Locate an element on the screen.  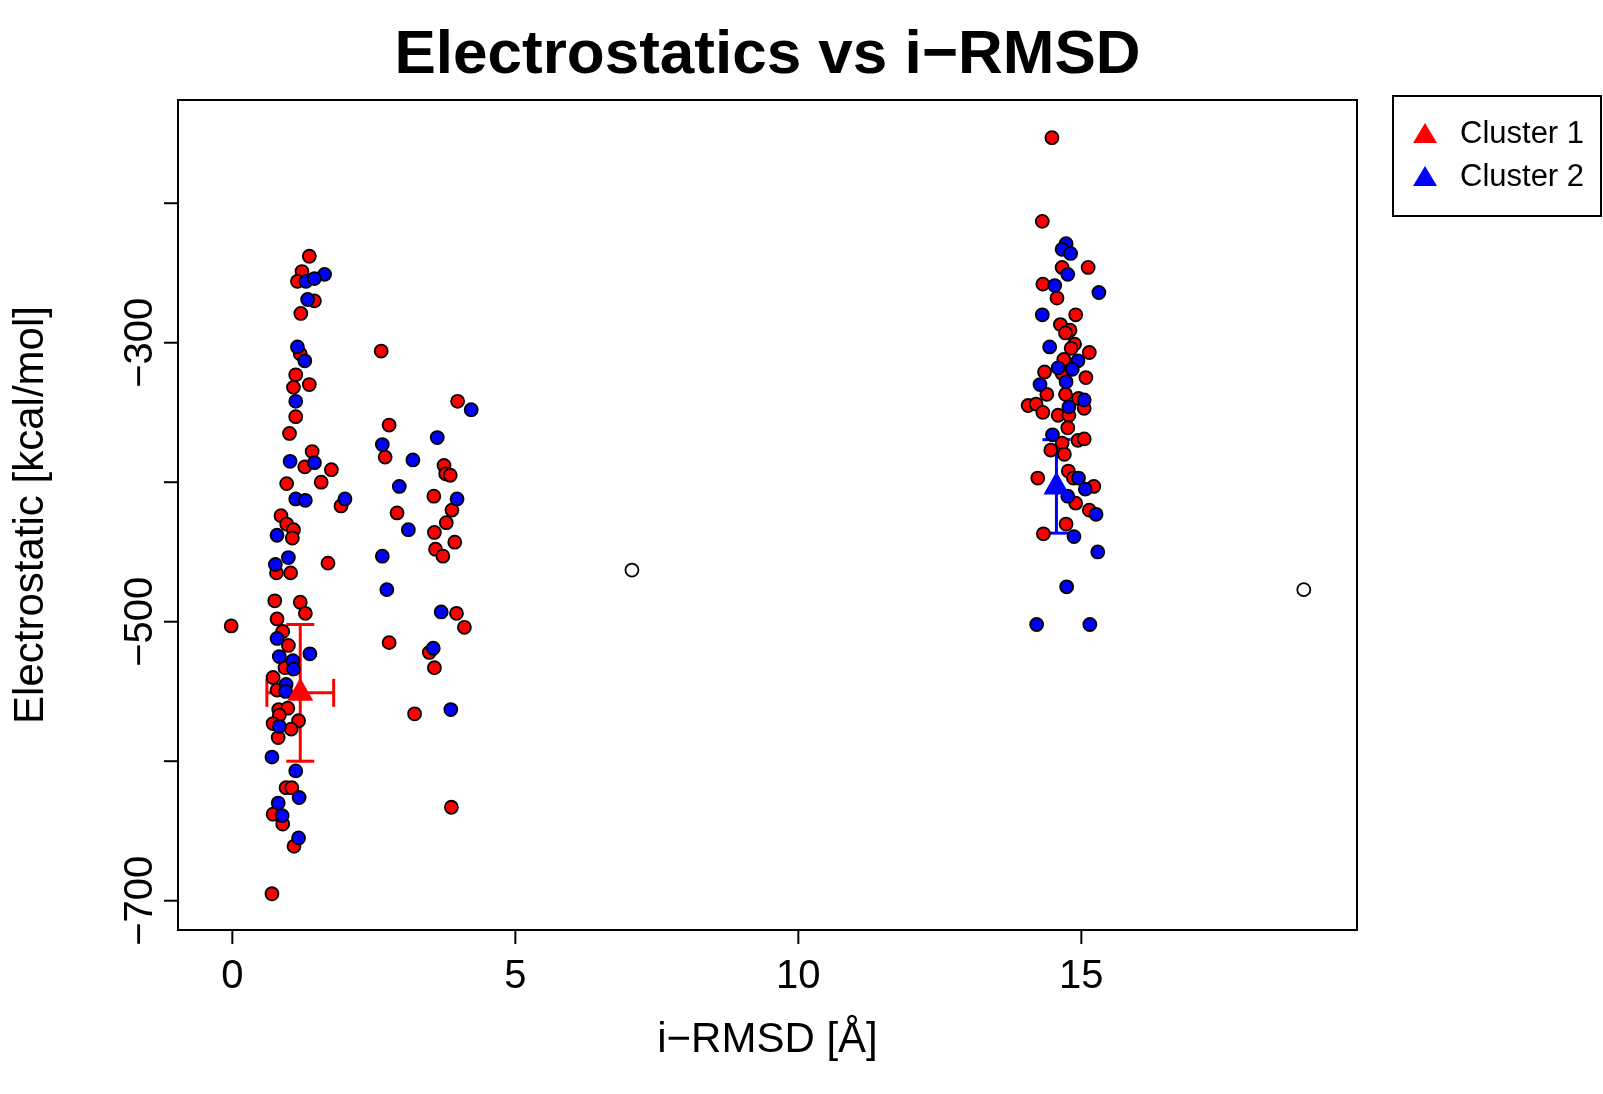
y-axis-title: Electrostatic [kcal/mol] is located at coordinates (28, 515).